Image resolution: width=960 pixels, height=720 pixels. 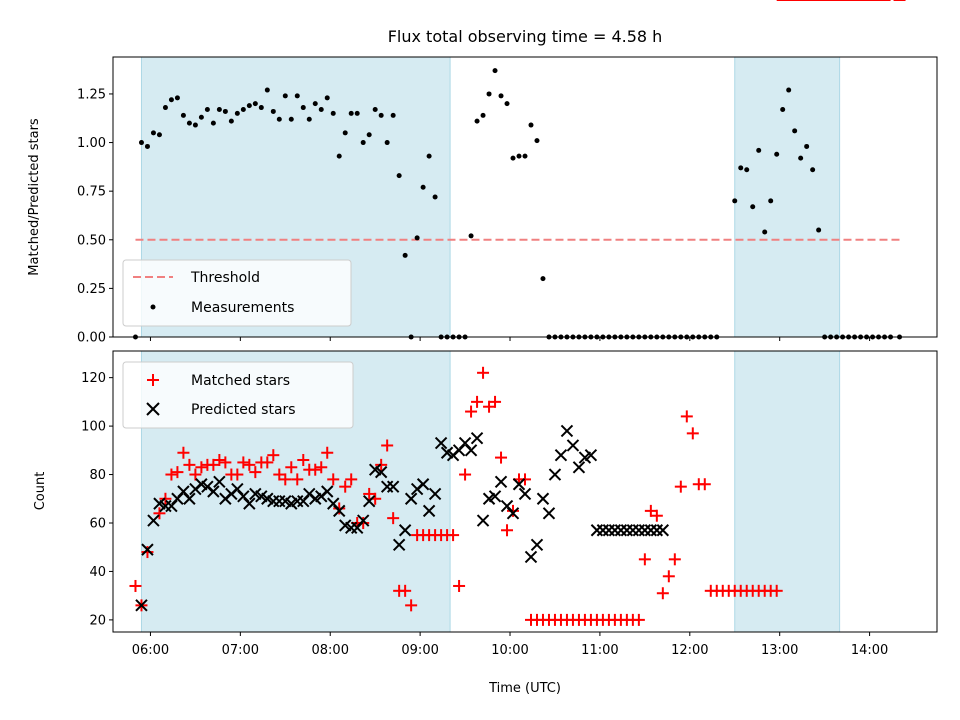 I want to click on x-tick-label: 06:00, so click(x=150, y=650).